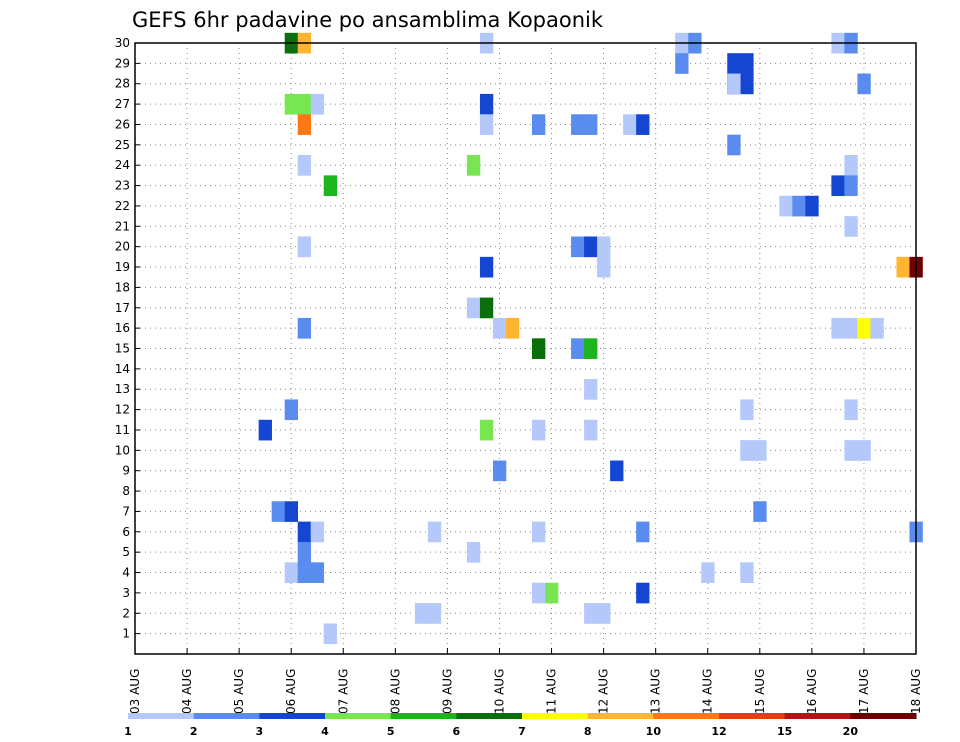  Describe the element at coordinates (122, 206) in the screenshot. I see `y-tick-label: 22` at that location.